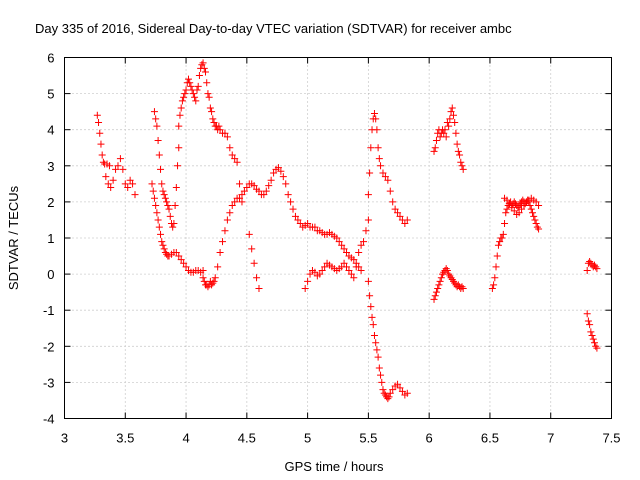 The image size is (640, 480). I want to click on series-a2, so click(120, 177).